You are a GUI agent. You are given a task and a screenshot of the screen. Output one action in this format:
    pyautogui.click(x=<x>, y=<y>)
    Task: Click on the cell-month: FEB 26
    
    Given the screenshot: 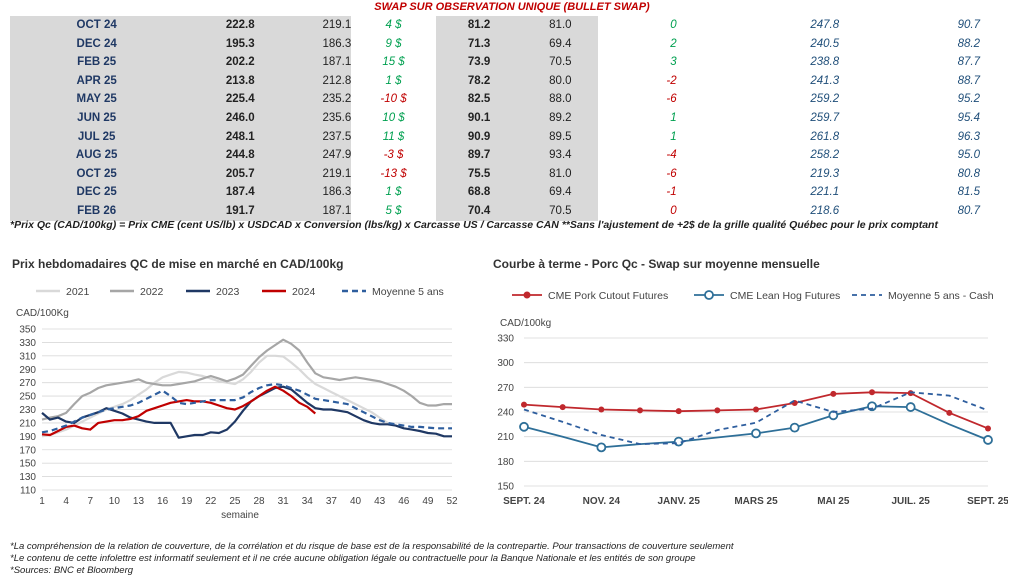 What is the action you would take?
    pyautogui.click(x=97, y=211)
    